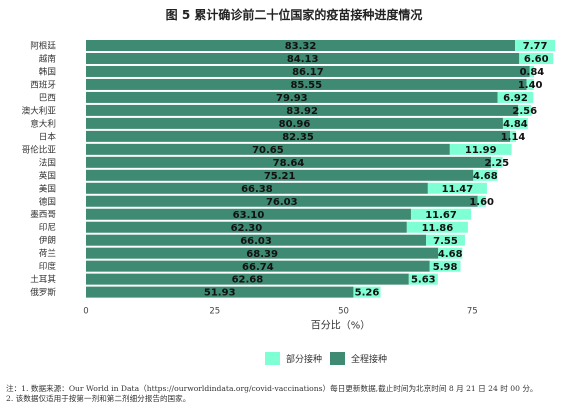 The image size is (588, 410). Describe the element at coordinates (423, 280) in the screenshot. I see `value-label-partial-18: 5.63` at that location.